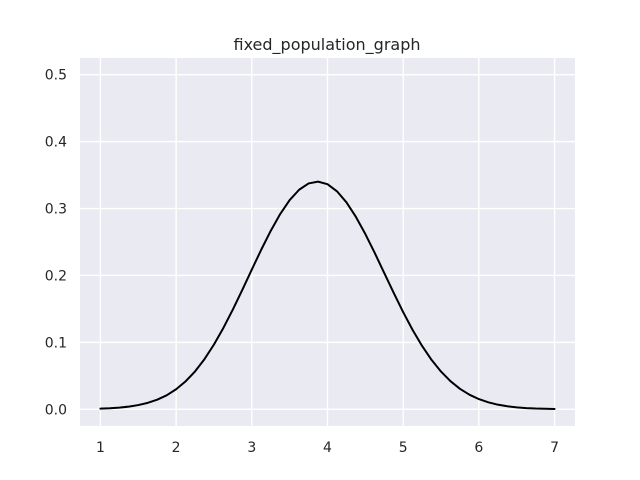 The width and height of the screenshot is (640, 480). What do you see at coordinates (251, 448) in the screenshot?
I see `x-tick-label: 3` at bounding box center [251, 448].